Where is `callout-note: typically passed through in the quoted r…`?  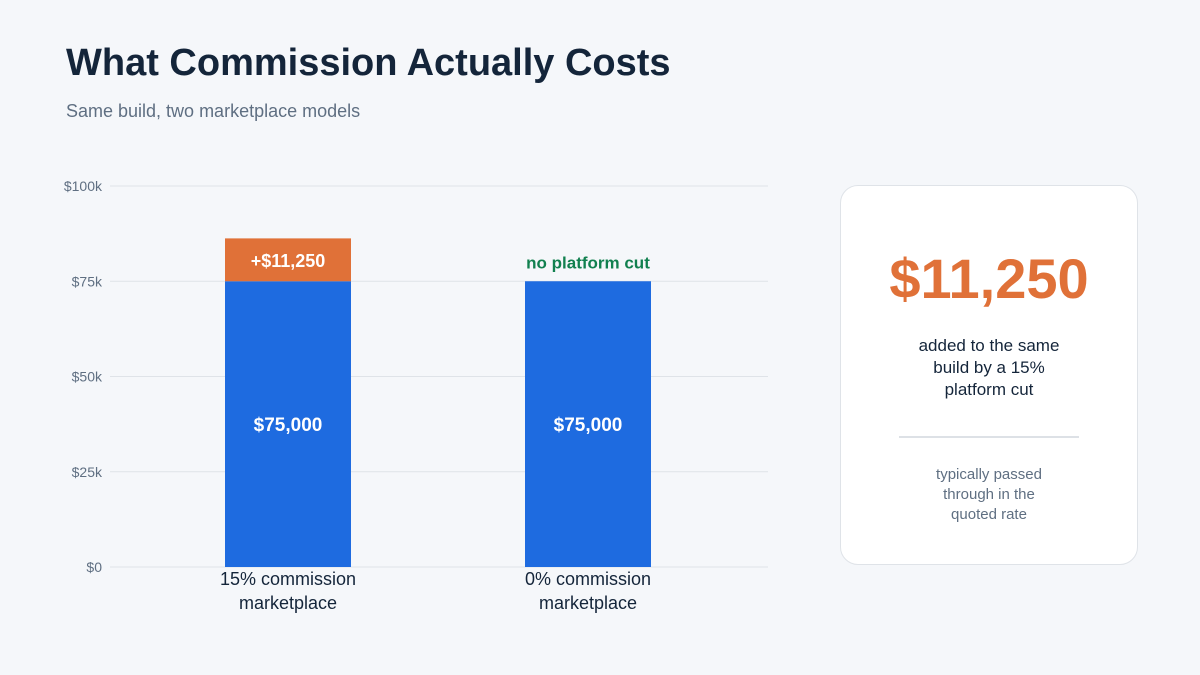 callout-note: typically passed through in the quoted r… is located at coordinates (989, 494).